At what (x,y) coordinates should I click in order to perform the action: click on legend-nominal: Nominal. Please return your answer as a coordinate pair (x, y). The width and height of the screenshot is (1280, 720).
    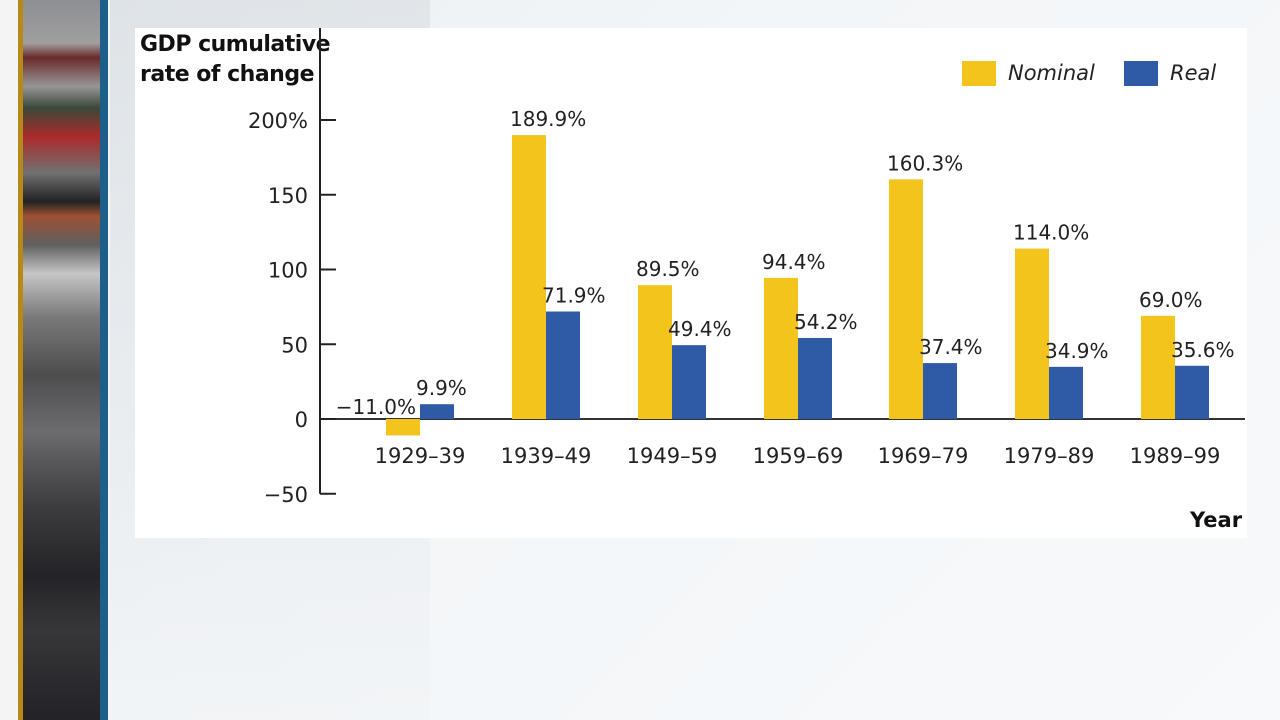
    Looking at the image, I should click on (1028, 73).